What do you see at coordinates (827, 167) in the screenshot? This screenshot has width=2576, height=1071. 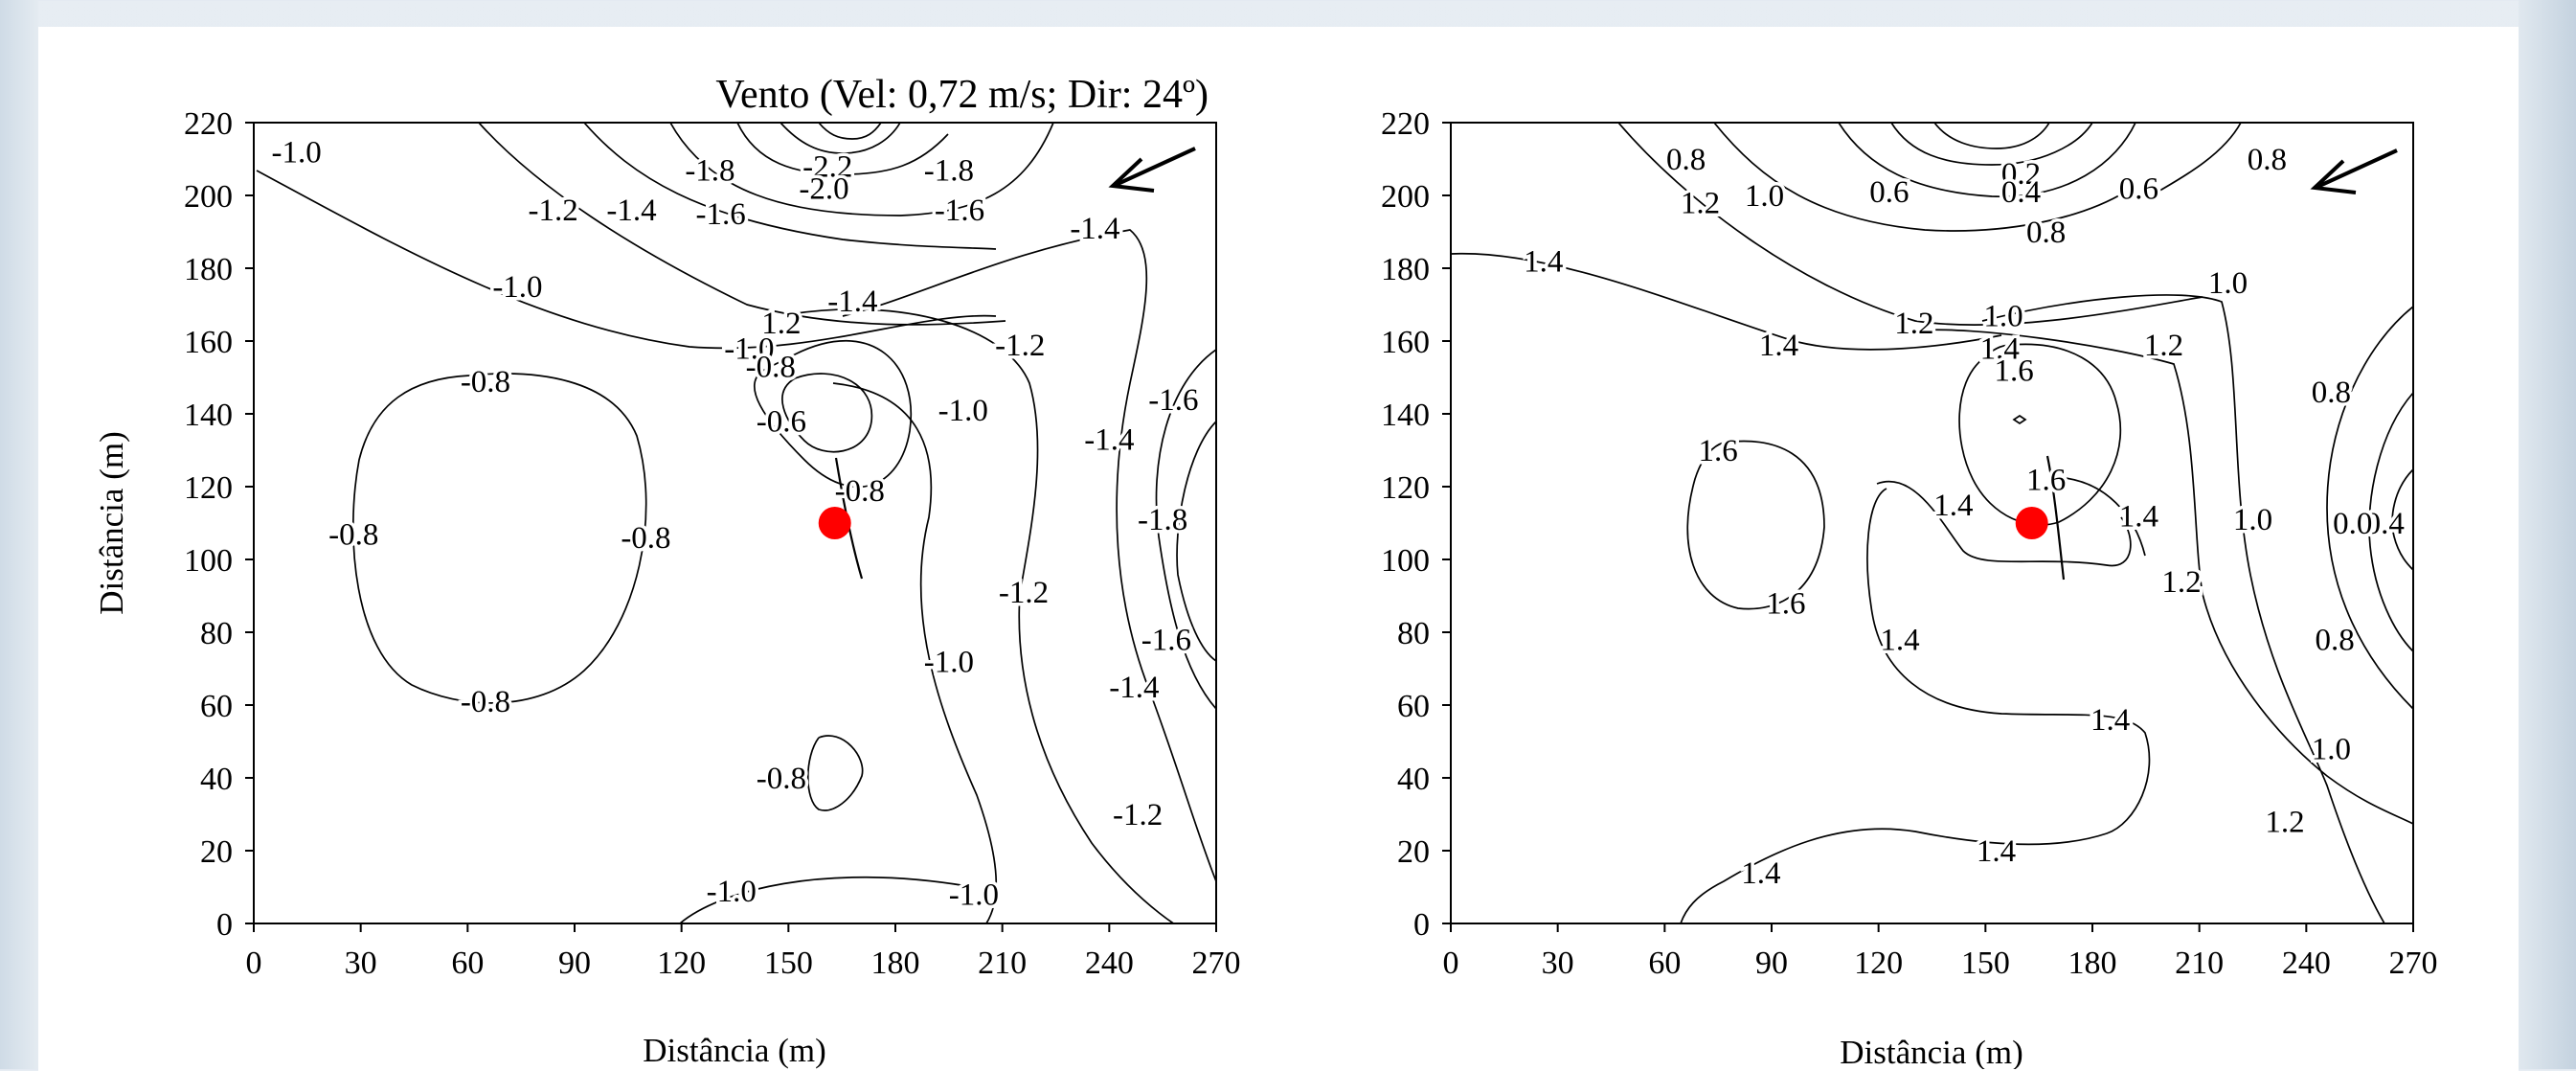 I see `contour-label: -2.2` at bounding box center [827, 167].